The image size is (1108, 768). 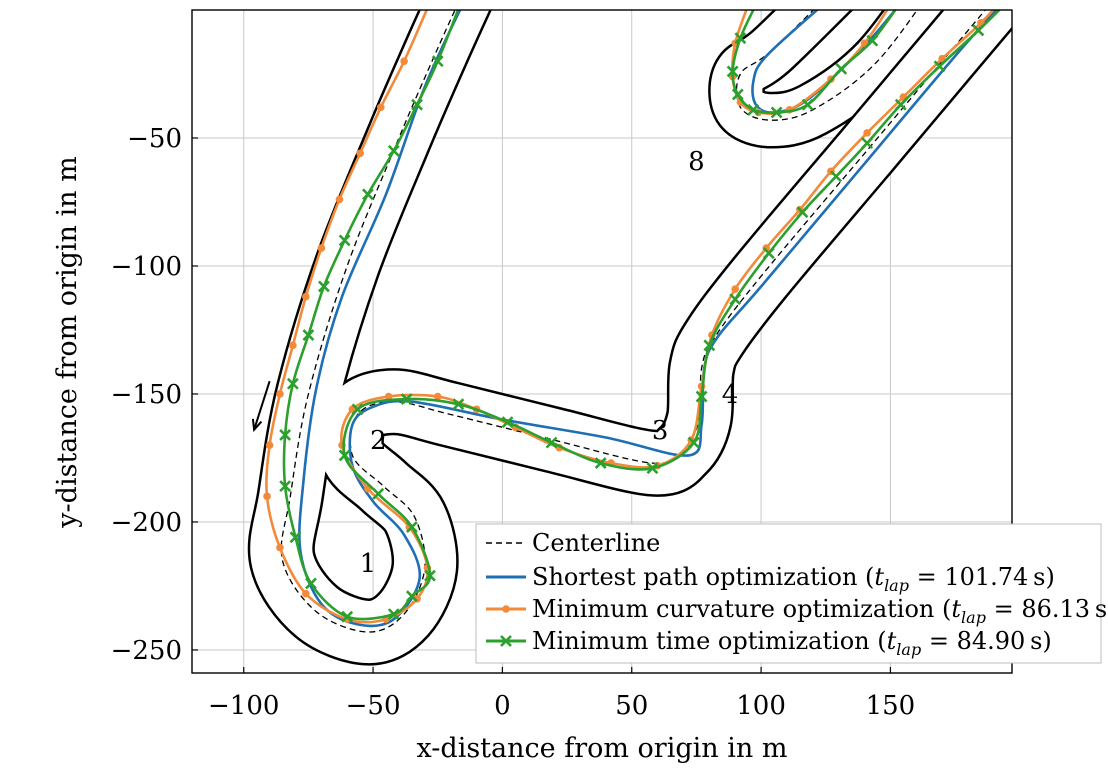 I want to click on y-tick-label: −150, so click(x=146, y=395).